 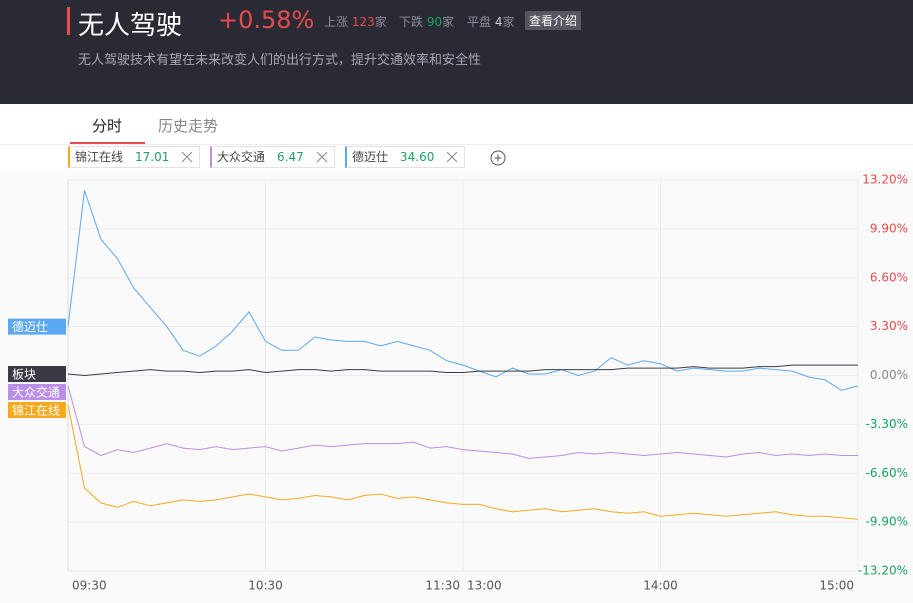 What do you see at coordinates (188, 126) in the screenshot?
I see `tab: 历史走势` at bounding box center [188, 126].